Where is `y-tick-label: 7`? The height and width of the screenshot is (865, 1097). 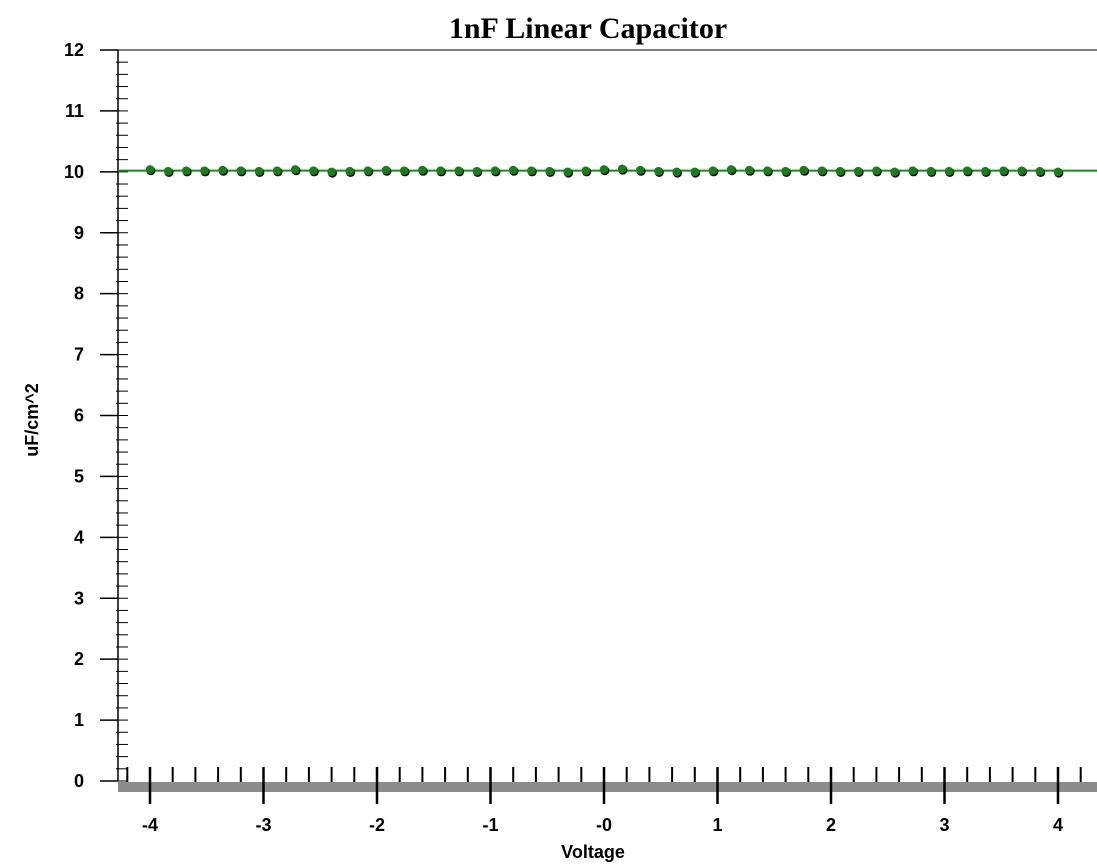 y-tick-label: 7 is located at coordinates (79, 355).